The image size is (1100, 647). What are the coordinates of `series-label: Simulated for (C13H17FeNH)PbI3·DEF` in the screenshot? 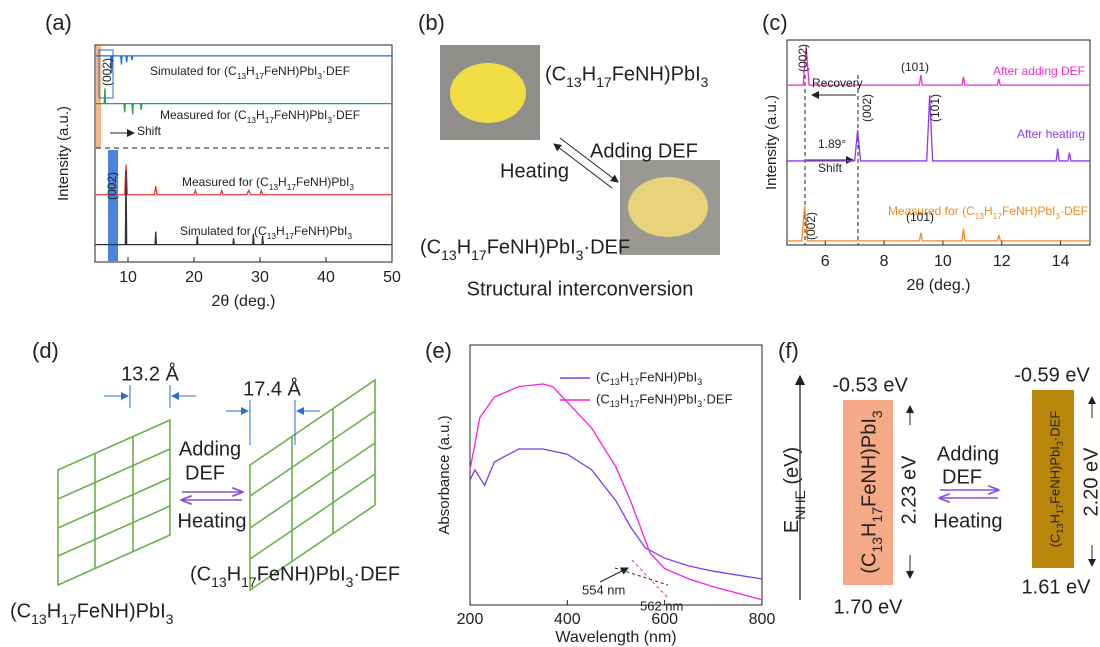 It's located at (250, 72).